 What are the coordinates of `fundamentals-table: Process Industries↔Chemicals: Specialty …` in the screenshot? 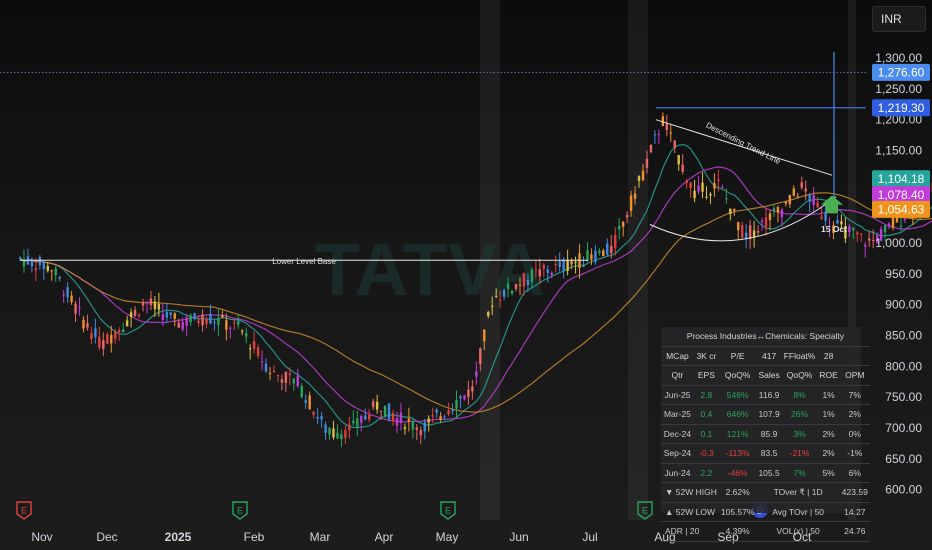 It's located at (765, 434).